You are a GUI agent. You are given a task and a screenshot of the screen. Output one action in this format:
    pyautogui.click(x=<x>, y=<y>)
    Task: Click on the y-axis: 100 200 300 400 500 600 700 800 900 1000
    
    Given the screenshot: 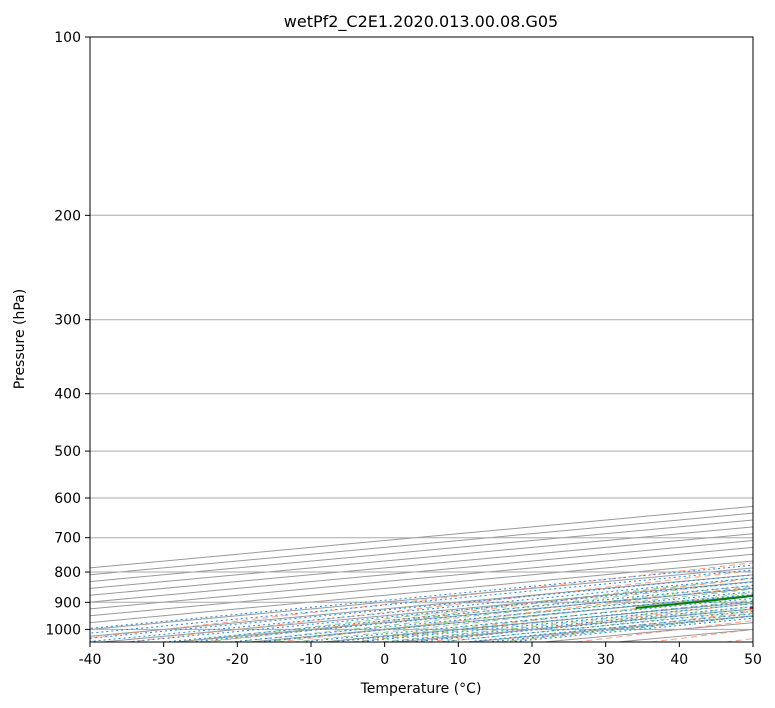 What is the action you would take?
    pyautogui.click(x=67, y=334)
    